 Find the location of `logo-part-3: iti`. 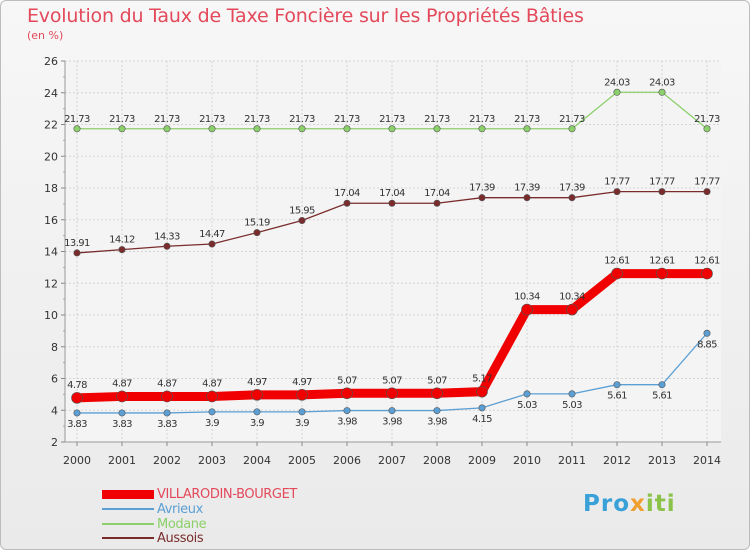

logo-part-3: iti is located at coordinates (660, 504).